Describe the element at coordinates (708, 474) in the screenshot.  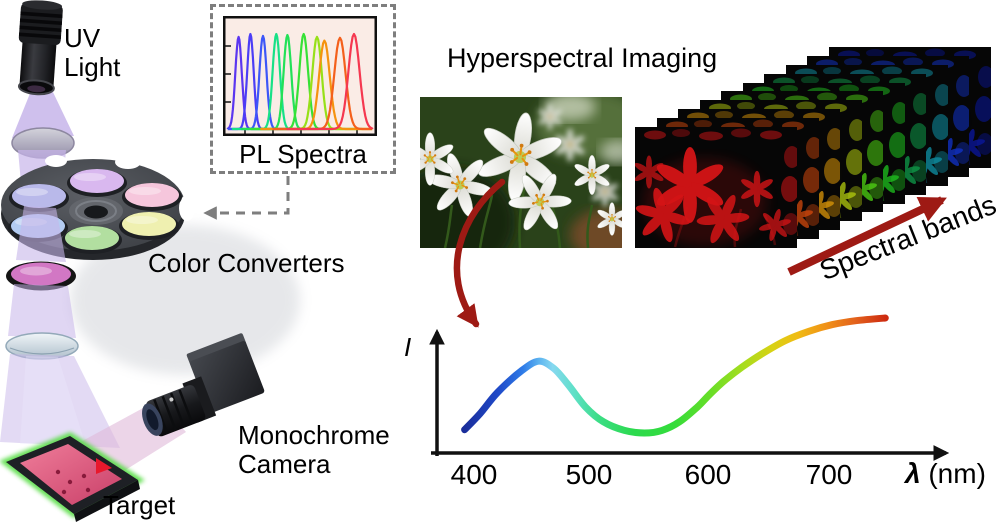
I see `x-tick-600: 600` at that location.